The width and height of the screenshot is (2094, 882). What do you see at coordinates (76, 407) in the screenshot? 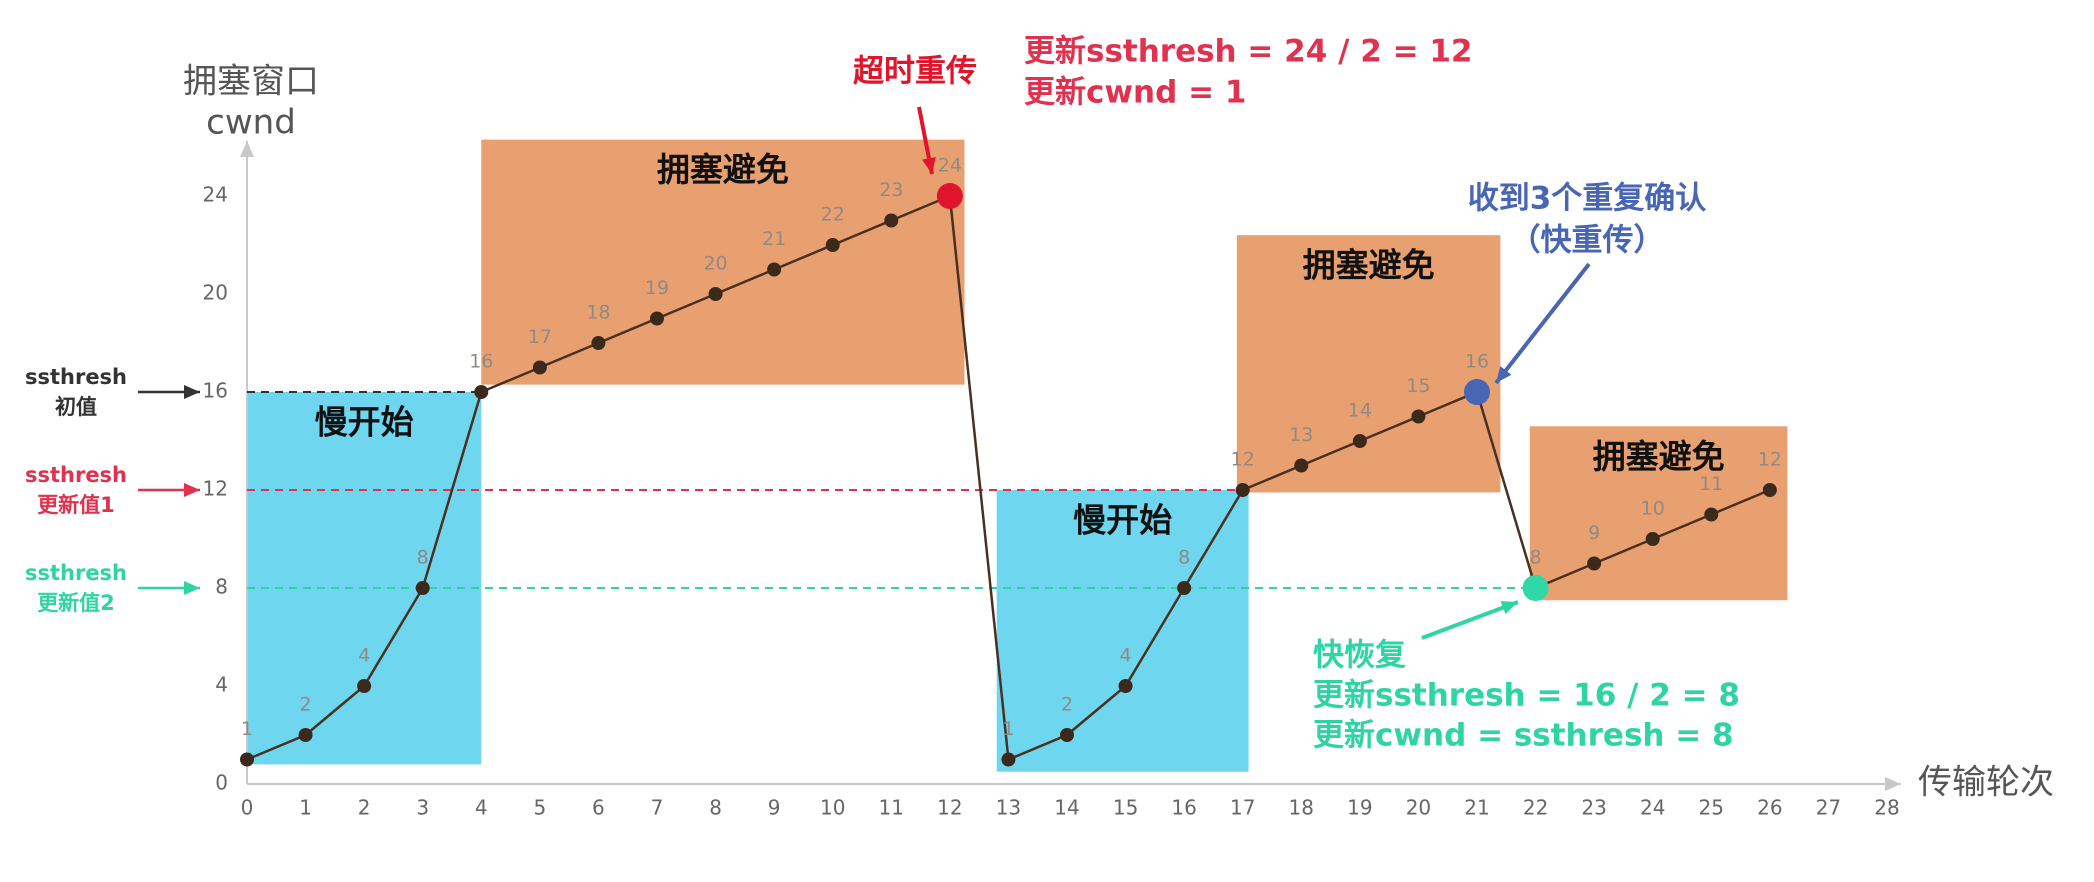
I see `reference-label: 初值` at bounding box center [76, 407].